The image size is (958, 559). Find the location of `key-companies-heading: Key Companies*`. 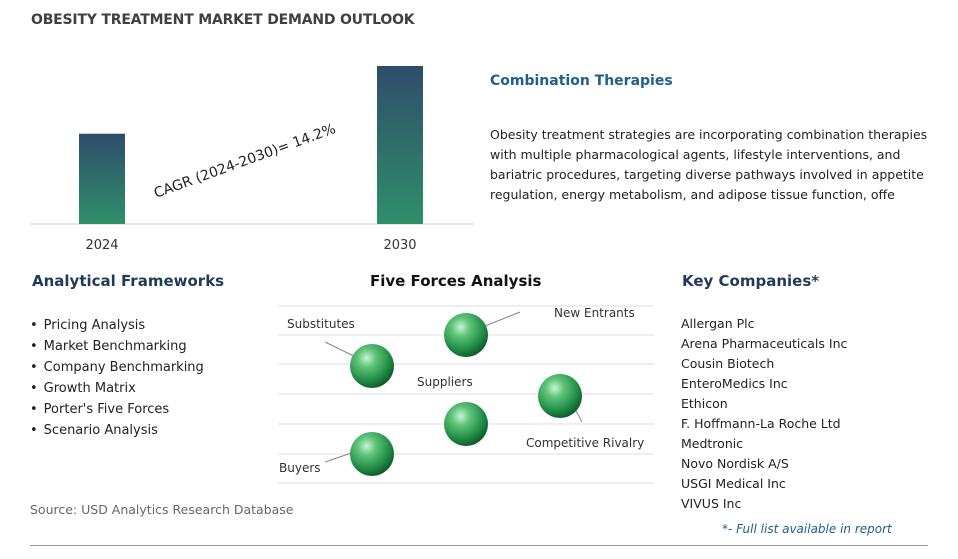

key-companies-heading: Key Companies* is located at coordinates (751, 281).